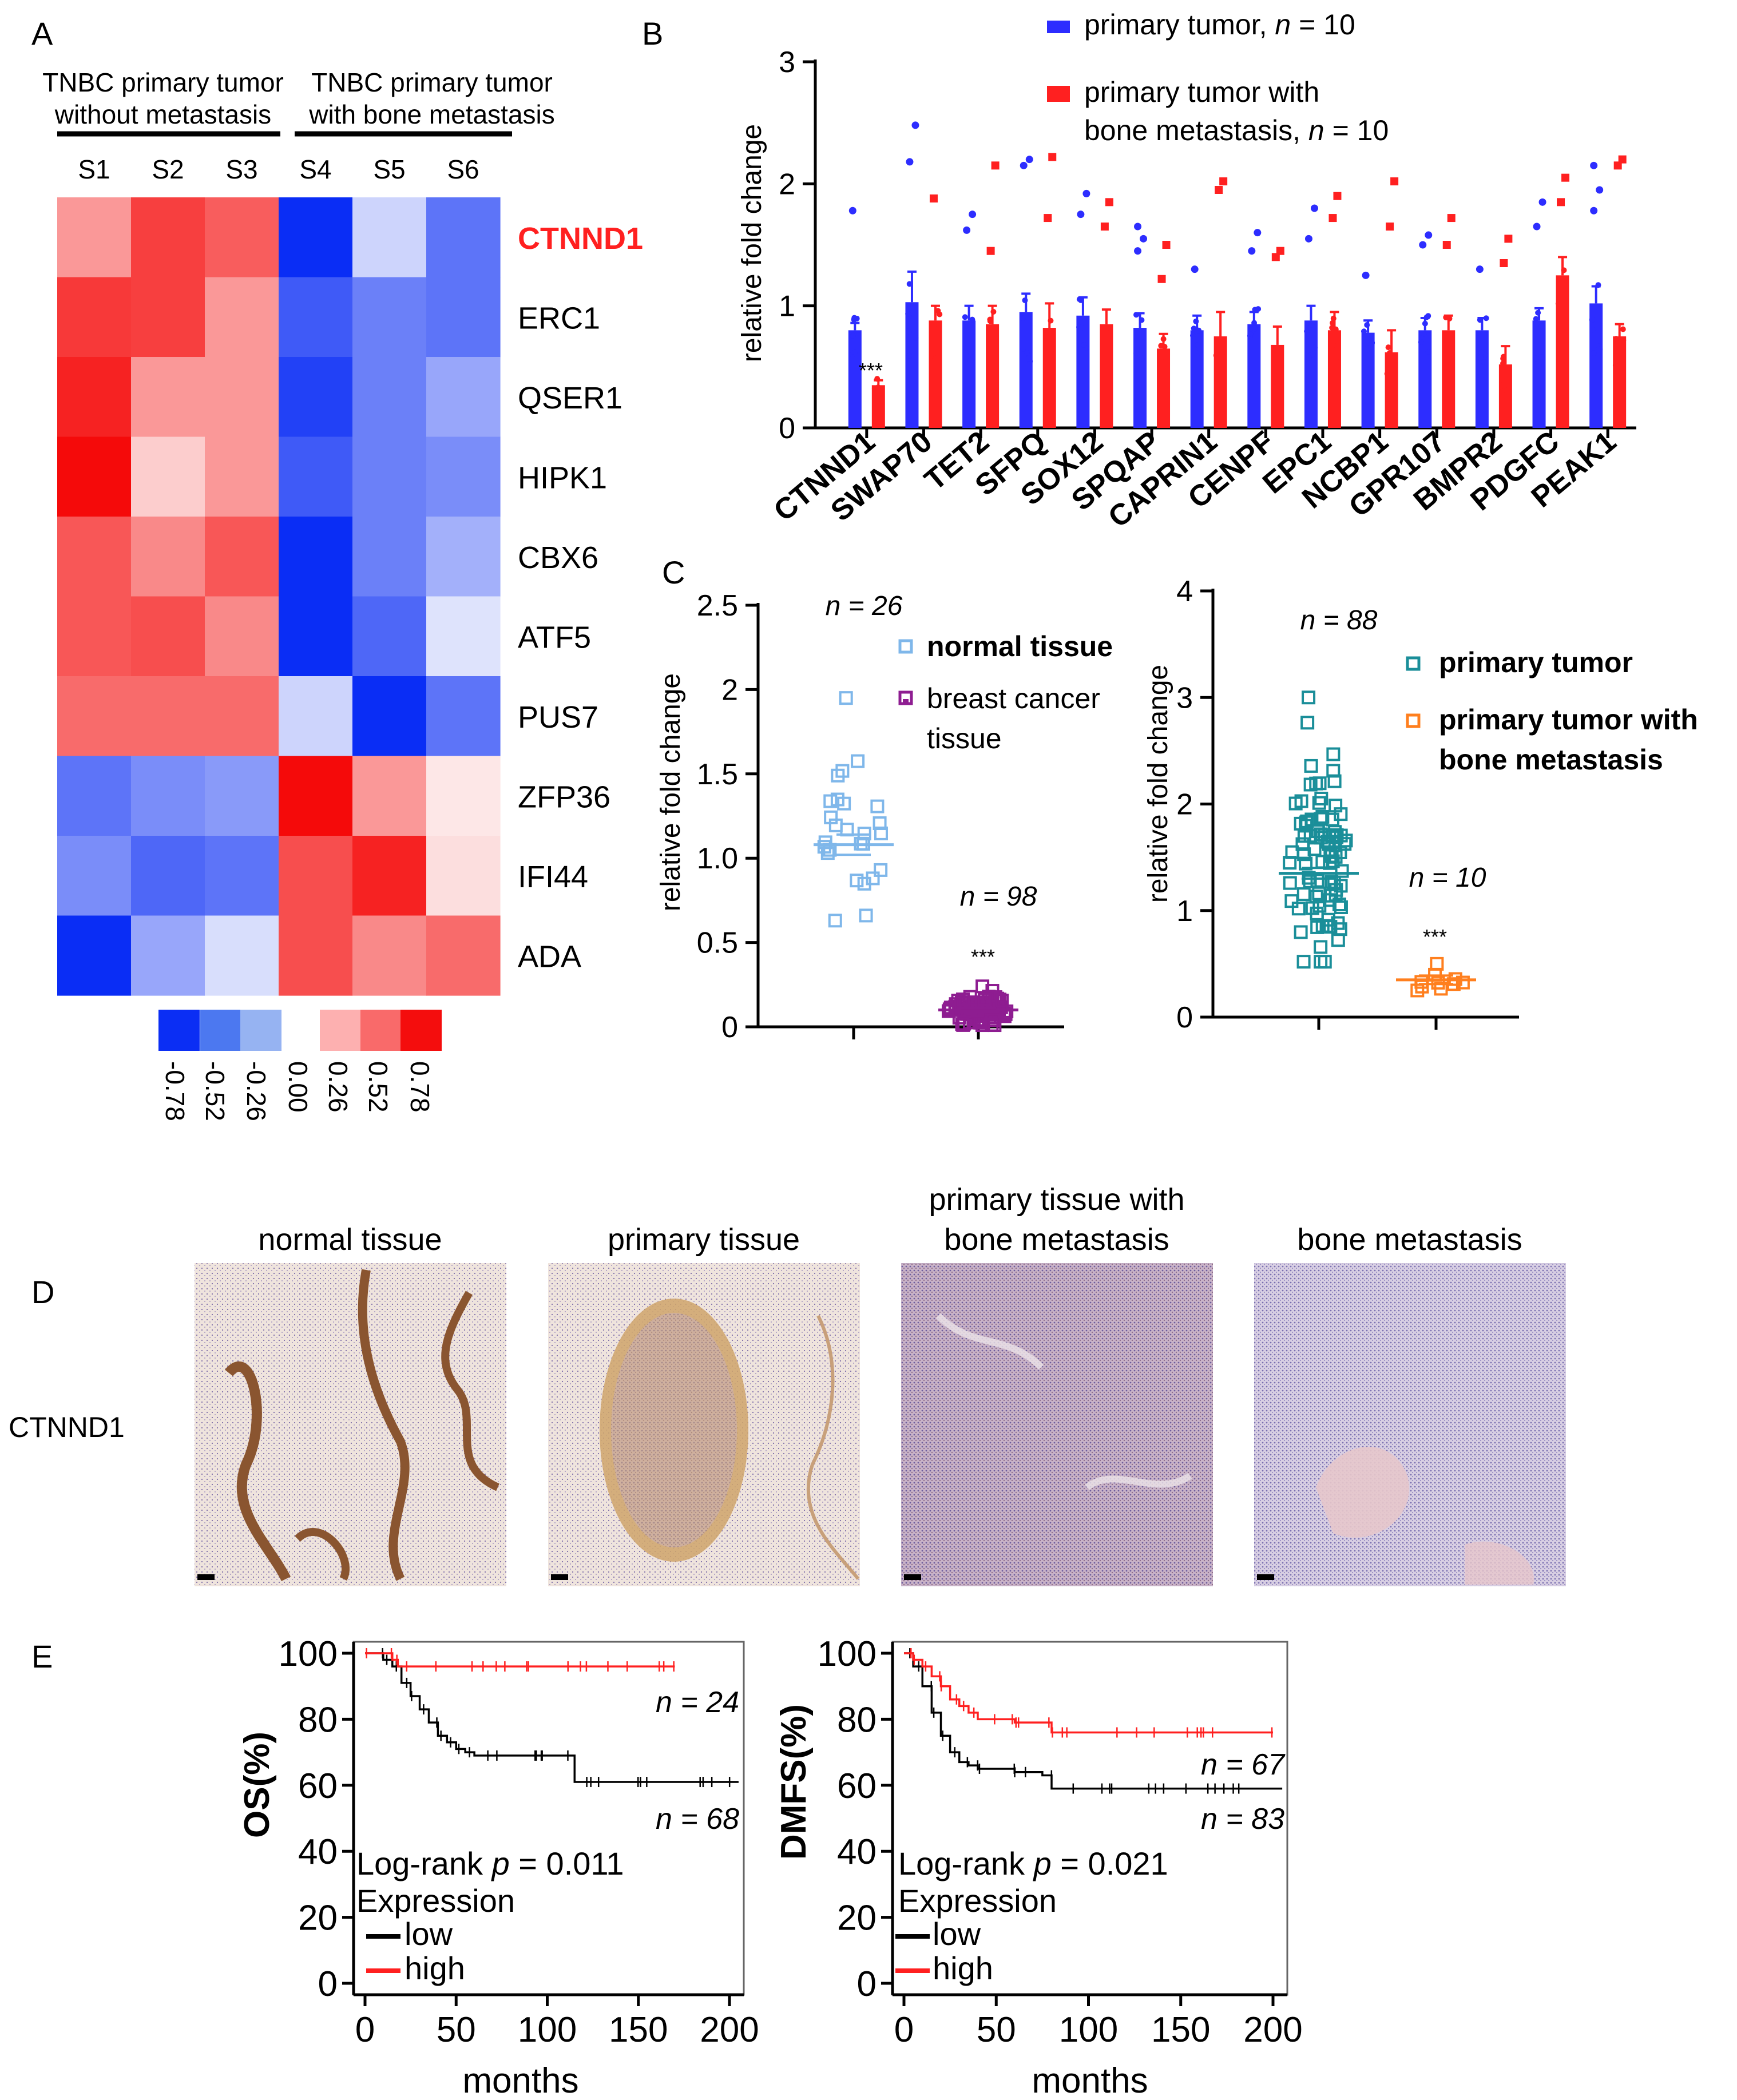 Image resolution: width=1737 pixels, height=2100 pixels. What do you see at coordinates (1057, 1239) in the screenshot?
I see `ihc-title: bone metastasis` at bounding box center [1057, 1239].